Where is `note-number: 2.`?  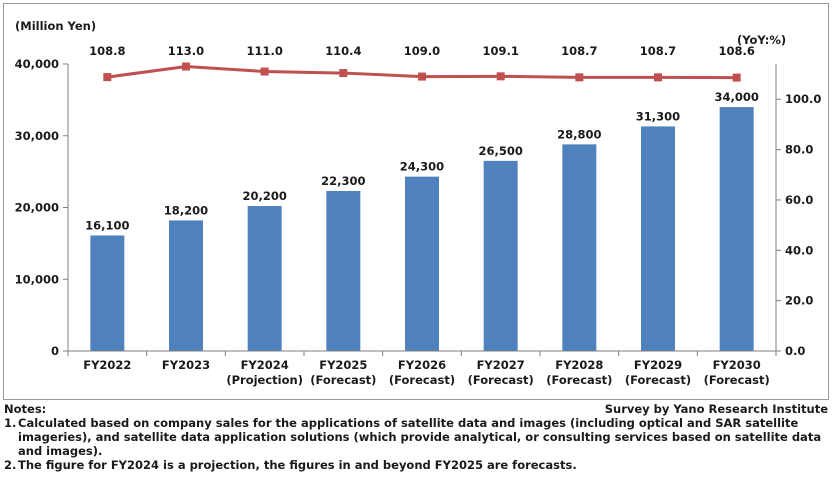
note-number: 2. is located at coordinates (10, 465).